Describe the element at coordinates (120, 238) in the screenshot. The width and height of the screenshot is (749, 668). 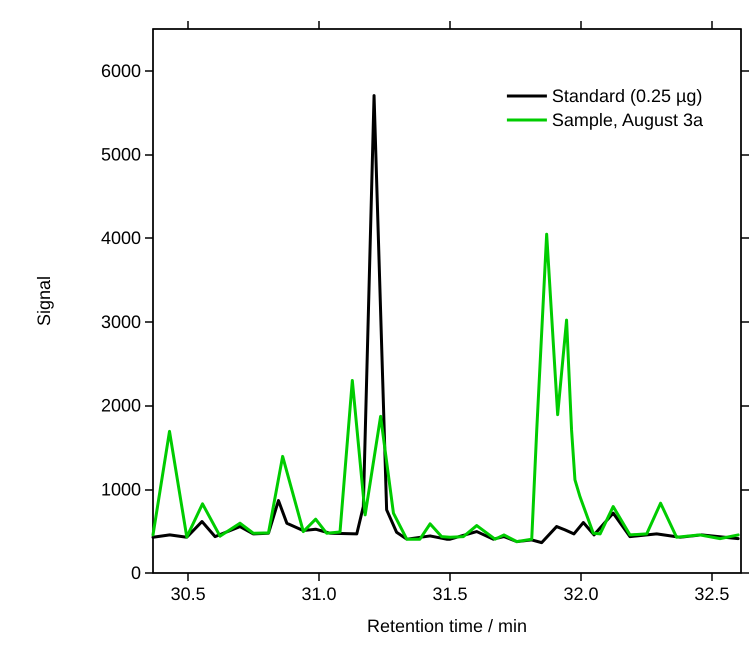
I see `y-tick-label: 4000` at that location.